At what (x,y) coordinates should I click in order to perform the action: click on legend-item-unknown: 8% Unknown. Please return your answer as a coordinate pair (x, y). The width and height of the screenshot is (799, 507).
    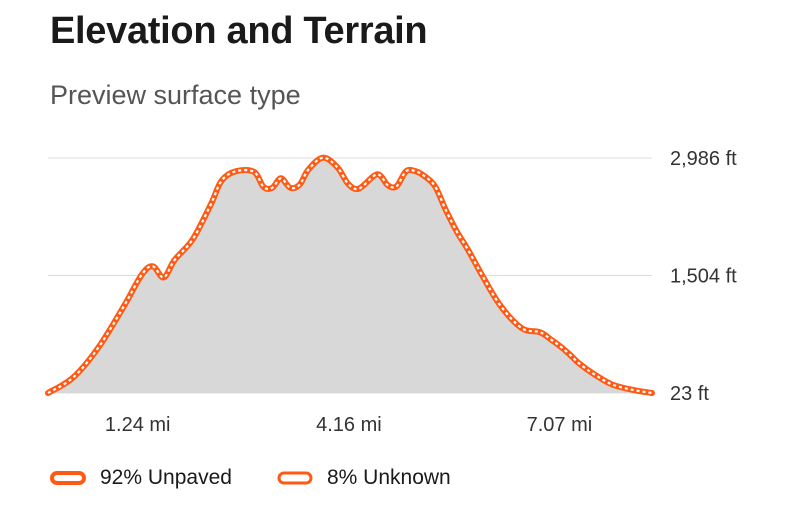
    Looking at the image, I should click on (364, 478).